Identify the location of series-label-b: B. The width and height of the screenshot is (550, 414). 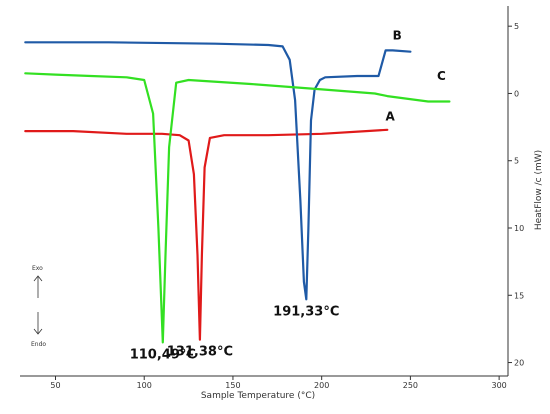
(397, 36).